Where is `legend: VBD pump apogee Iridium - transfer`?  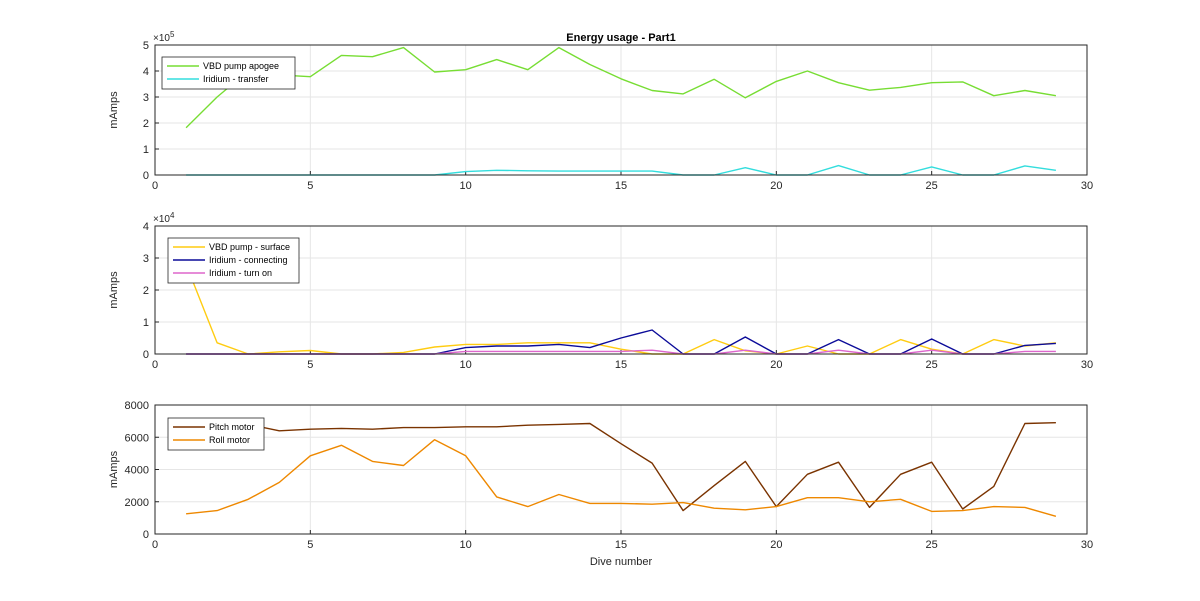
legend: VBD pump apogee Iridium - transfer is located at coordinates (228, 73).